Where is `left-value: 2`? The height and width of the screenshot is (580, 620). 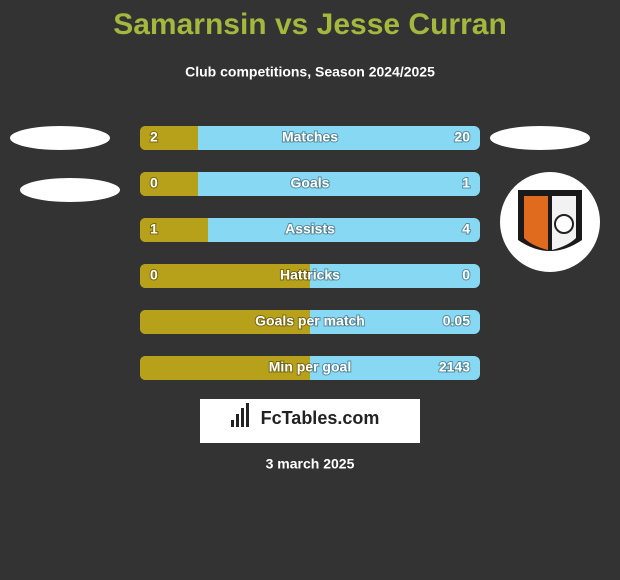
left-value: 2 is located at coordinates (154, 137).